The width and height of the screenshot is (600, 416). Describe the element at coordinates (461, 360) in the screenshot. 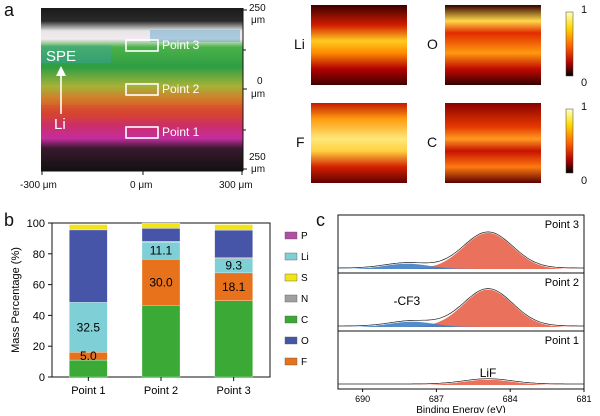

I see `subplot-frame` at that location.